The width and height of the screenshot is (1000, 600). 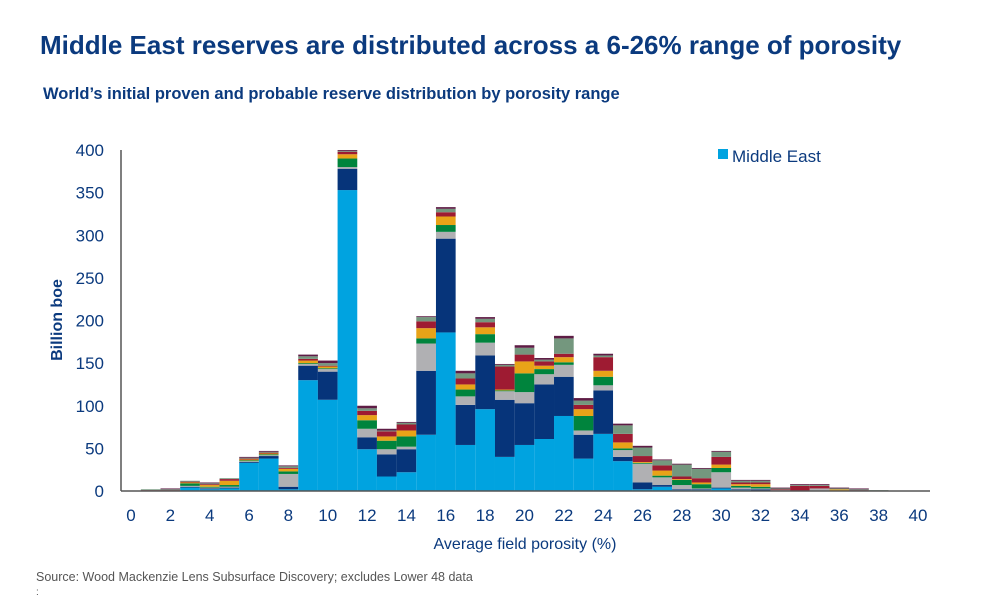 What do you see at coordinates (94, 448) in the screenshot?
I see `y-tick-label: 50` at bounding box center [94, 448].